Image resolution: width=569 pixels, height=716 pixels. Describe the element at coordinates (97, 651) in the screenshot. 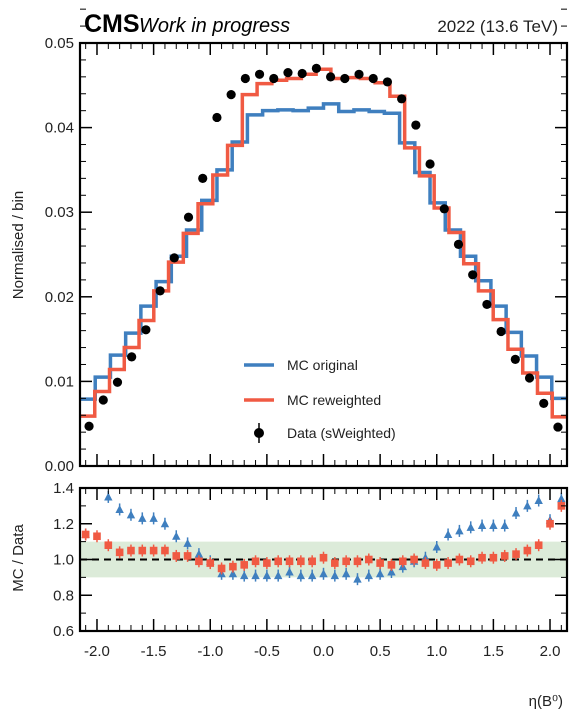

I see `x-tick-label: -2.0` at that location.